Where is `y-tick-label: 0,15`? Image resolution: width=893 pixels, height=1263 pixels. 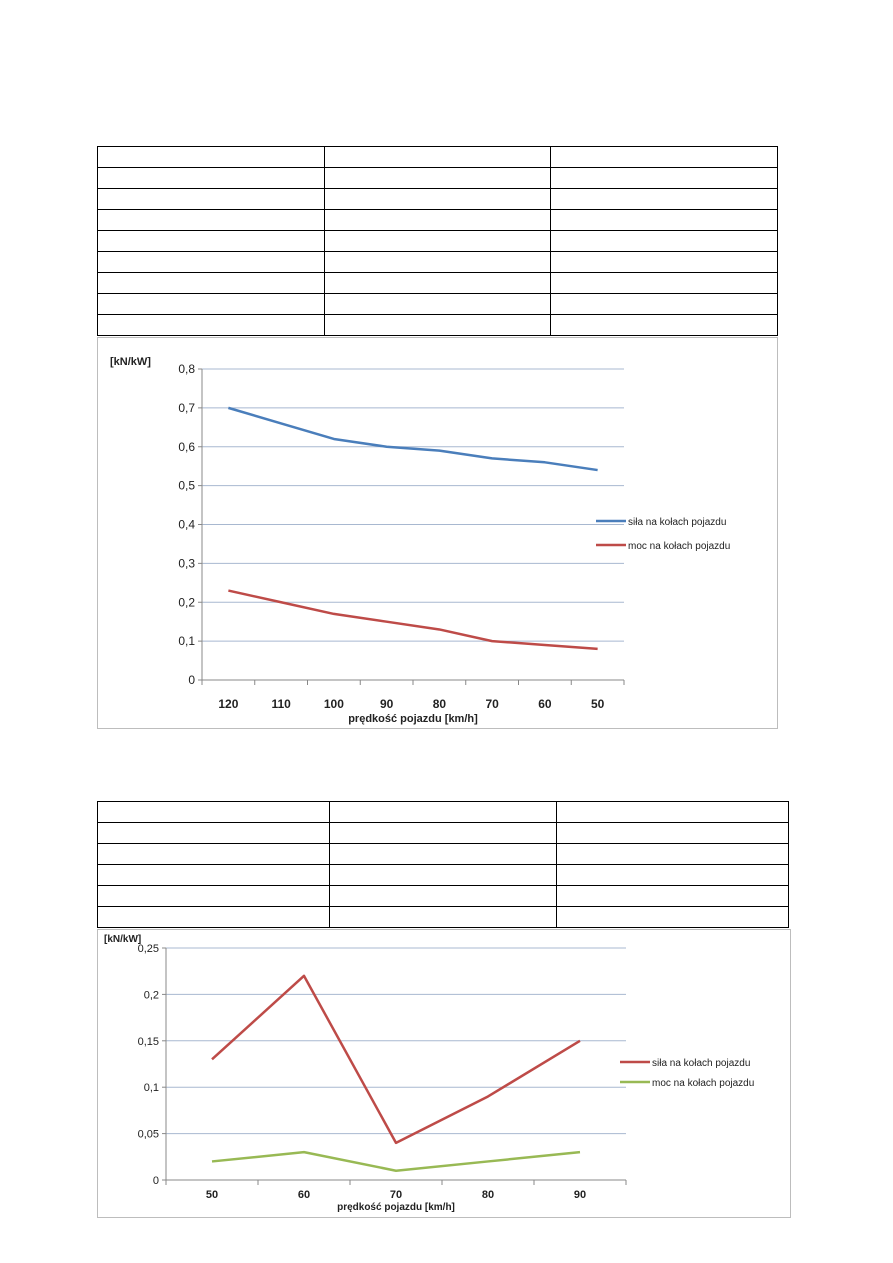
y-tick-label: 0,15 is located at coordinates (148, 1042).